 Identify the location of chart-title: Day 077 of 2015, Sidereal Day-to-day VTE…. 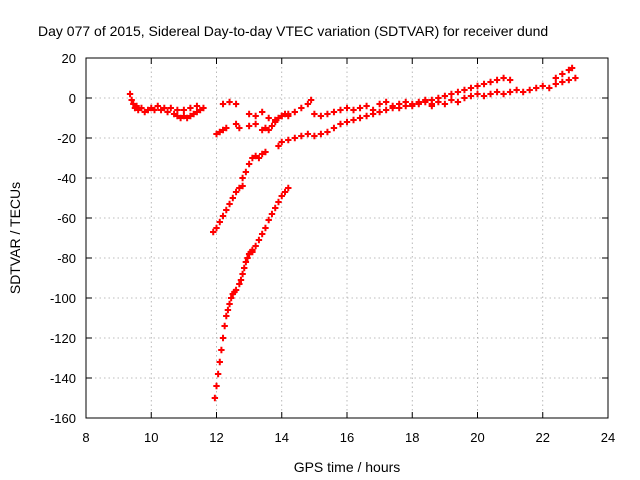
(293, 31).